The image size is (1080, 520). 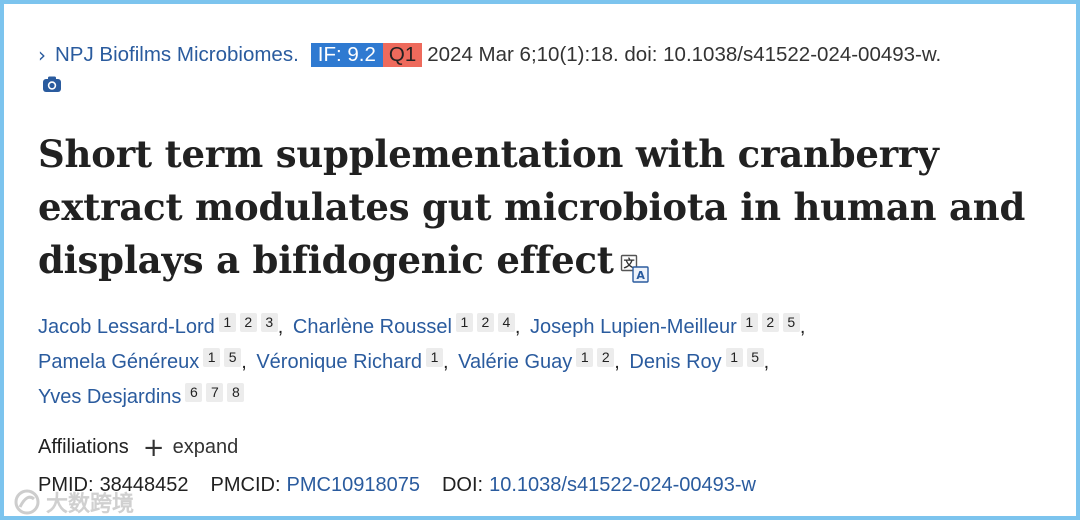 I want to click on author-name-link: Joseph Lupien-Meilleur, so click(x=633, y=327).